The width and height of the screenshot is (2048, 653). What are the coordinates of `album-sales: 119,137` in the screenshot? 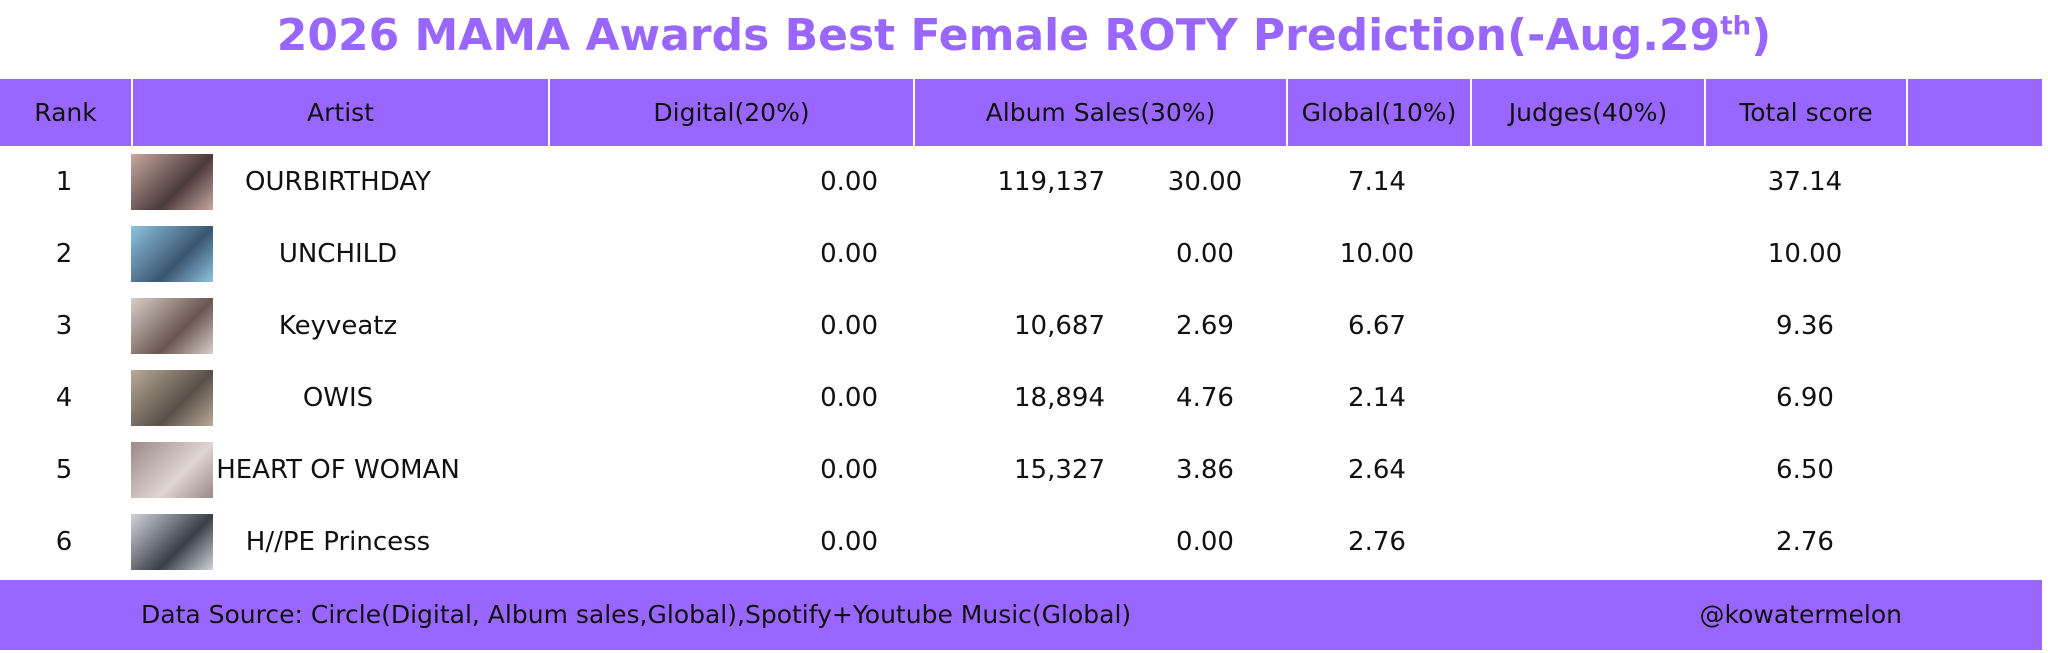 It's located at (1051, 182).